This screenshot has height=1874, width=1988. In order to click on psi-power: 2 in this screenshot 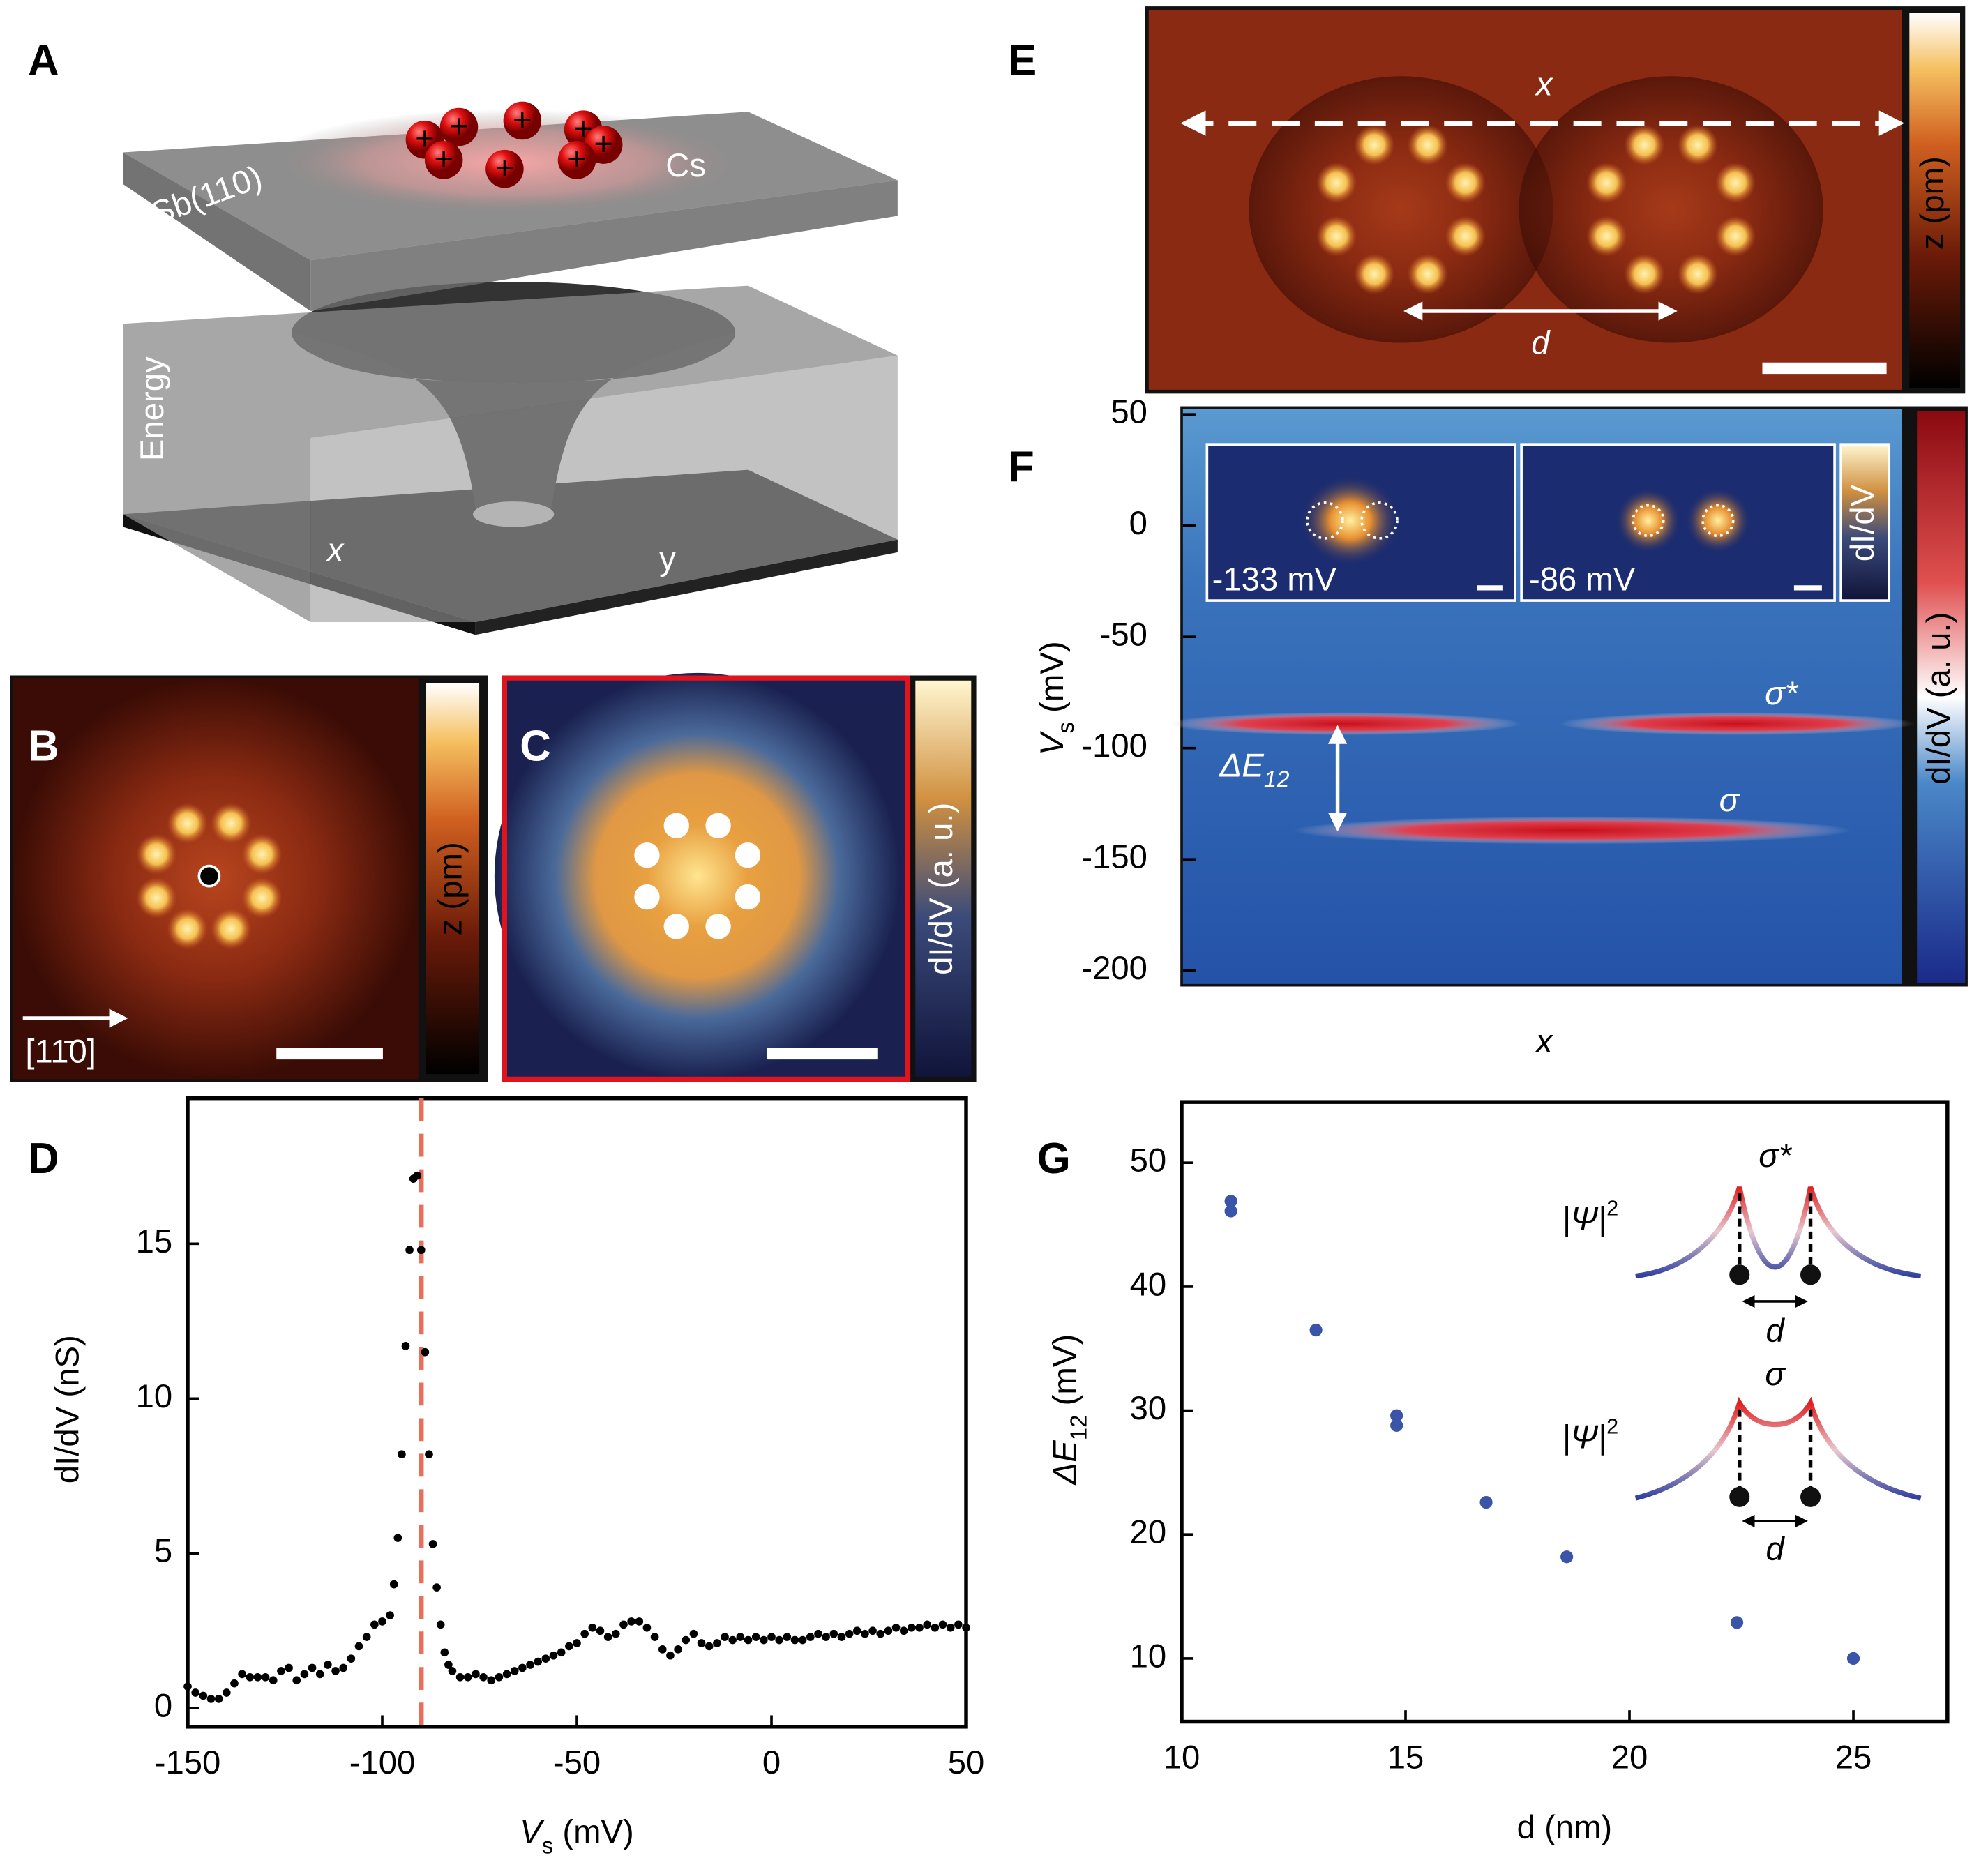, I will do `click(1612, 1426)`.